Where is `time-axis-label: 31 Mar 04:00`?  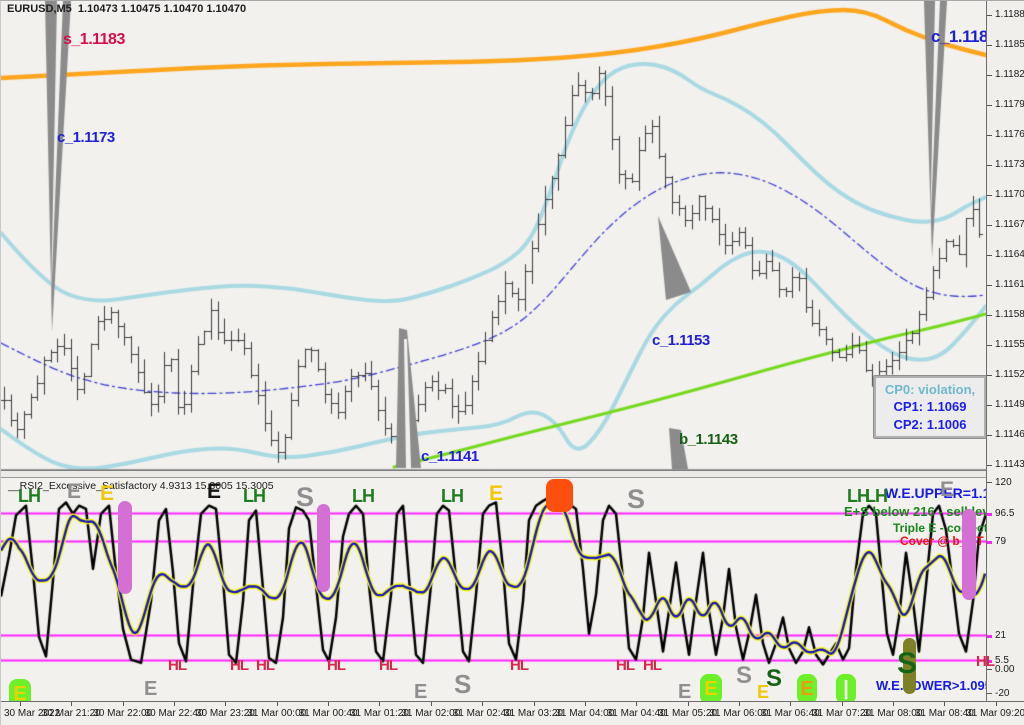 time-axis-label: 31 Mar 04:00 is located at coordinates (585, 713).